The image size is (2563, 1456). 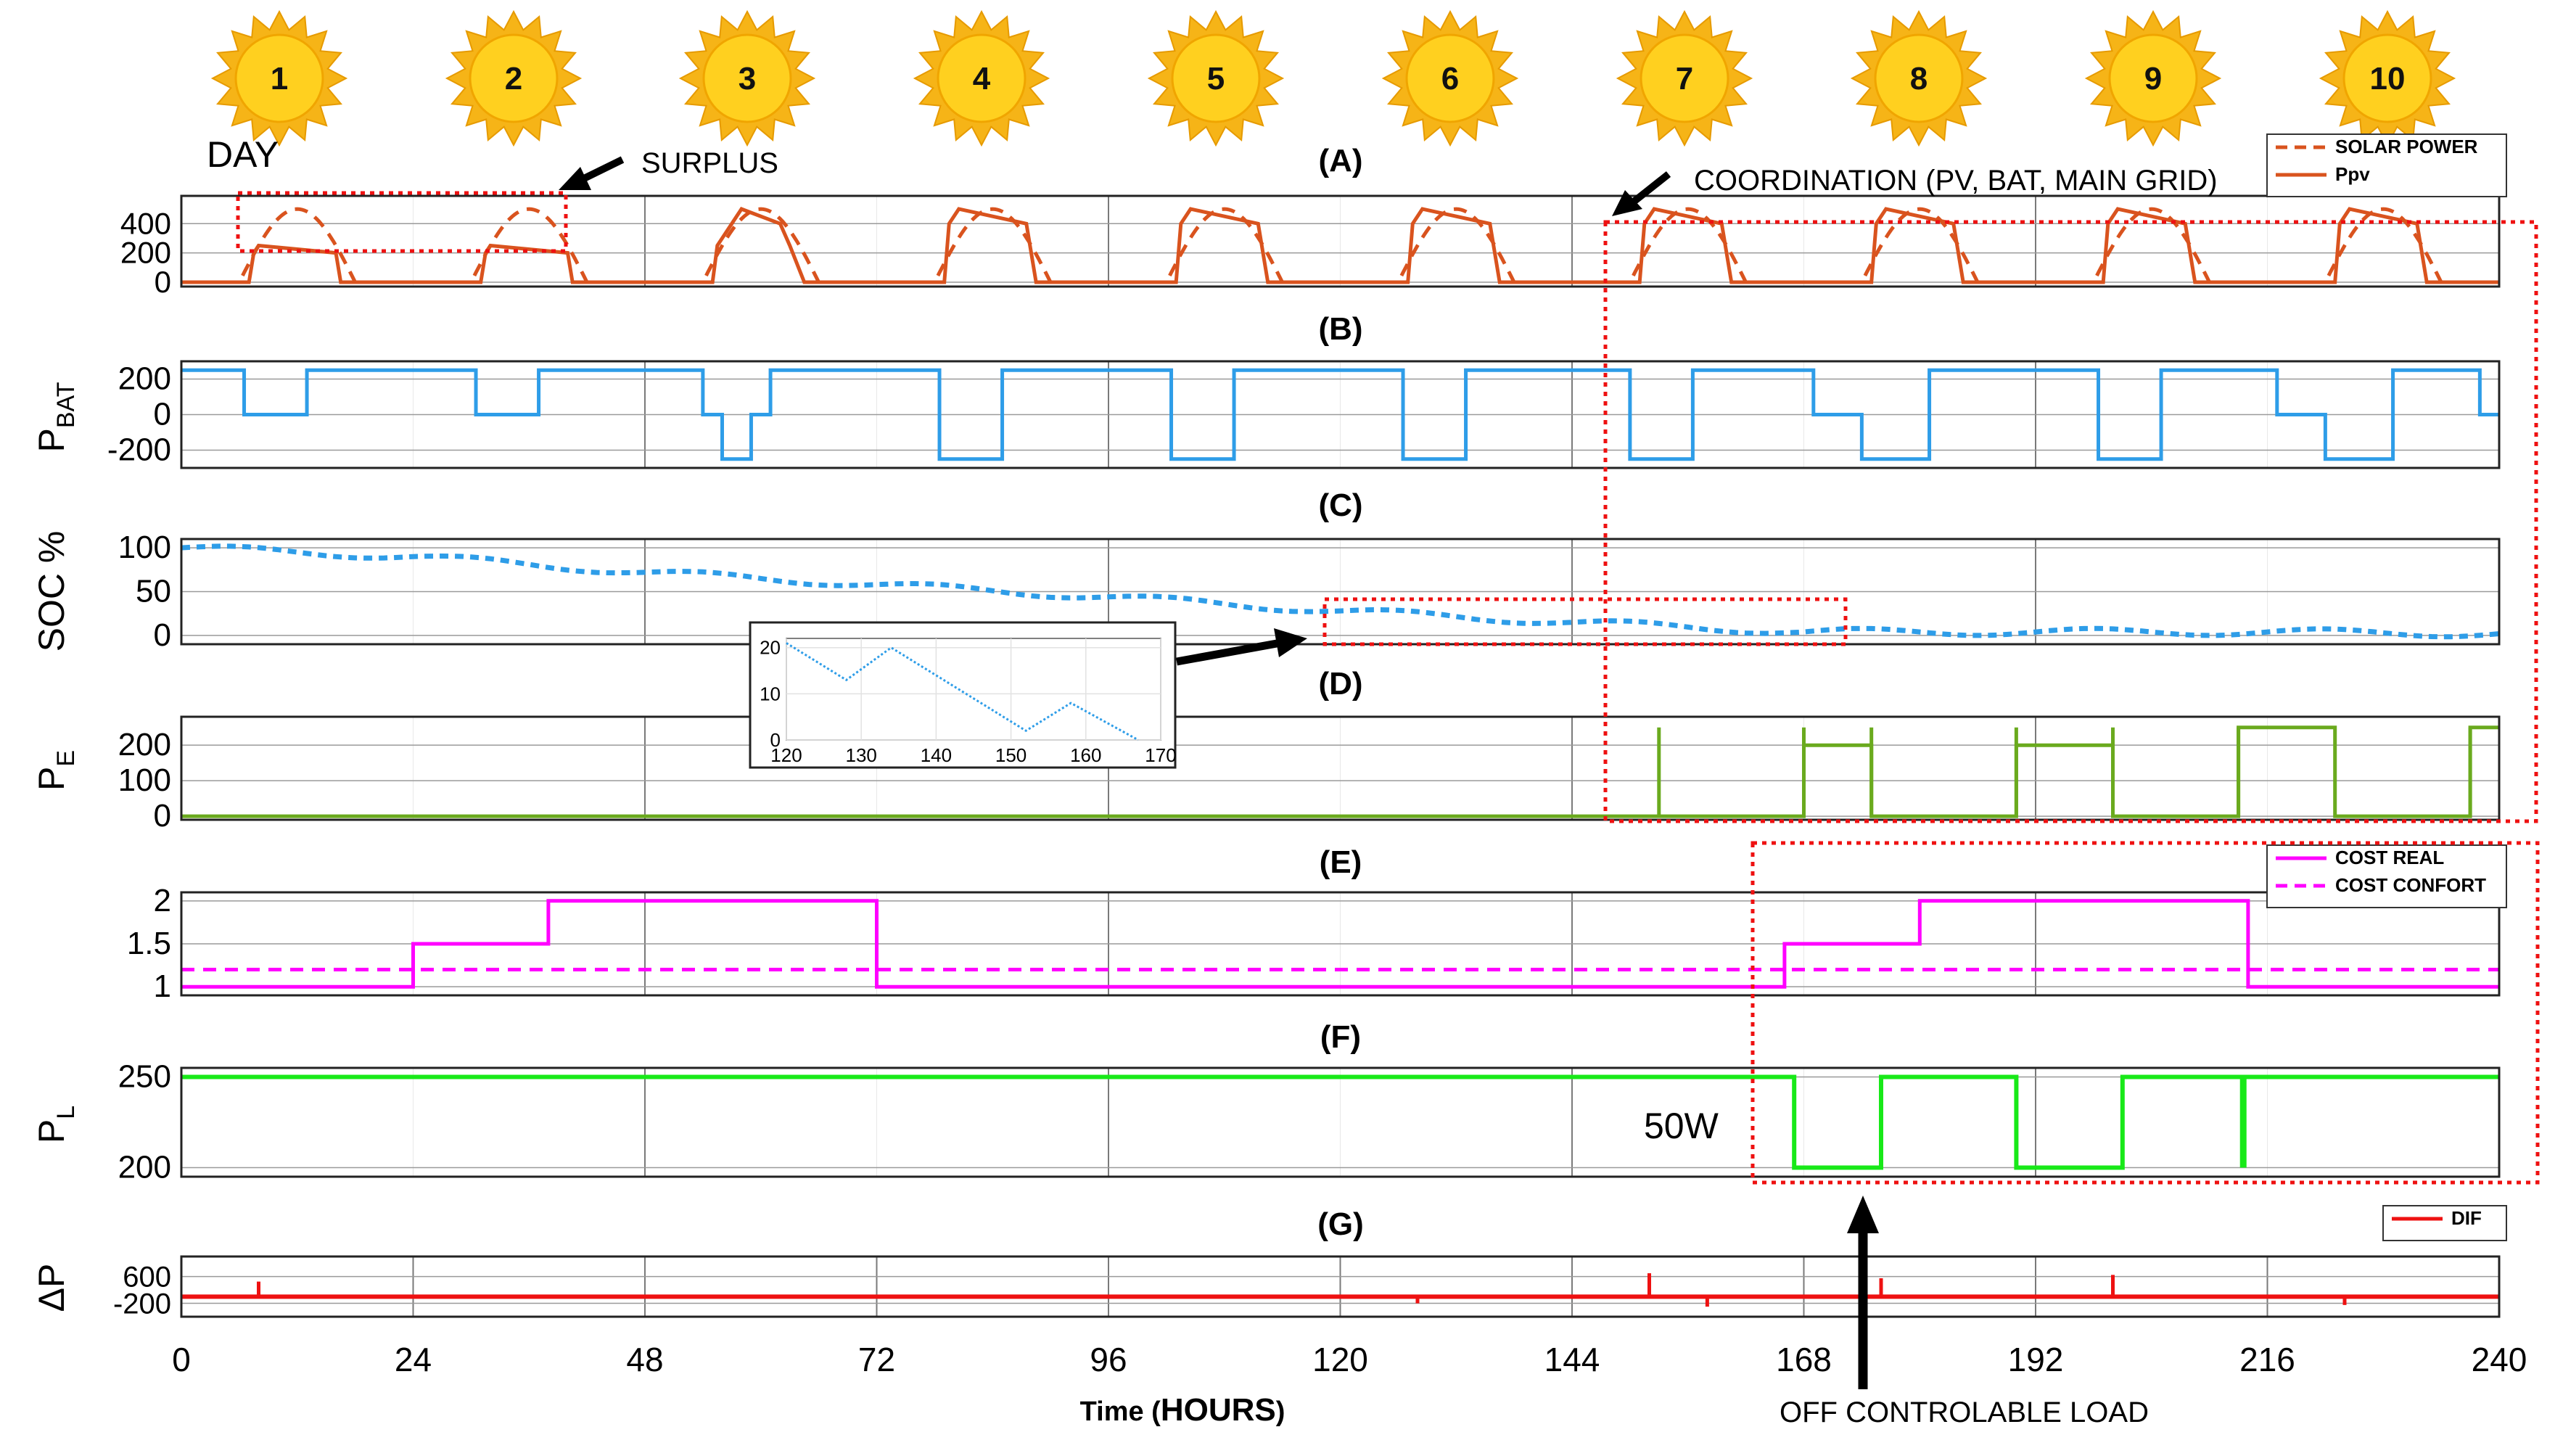 I want to click on day-number: 2, so click(x=513, y=78).